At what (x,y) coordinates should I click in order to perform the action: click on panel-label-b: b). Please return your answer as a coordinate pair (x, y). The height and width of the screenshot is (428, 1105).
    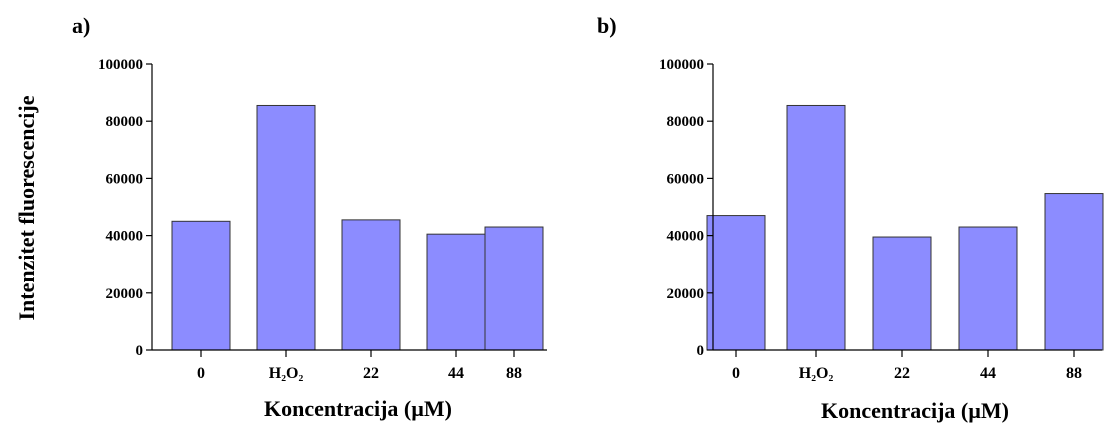
    Looking at the image, I should click on (607, 25).